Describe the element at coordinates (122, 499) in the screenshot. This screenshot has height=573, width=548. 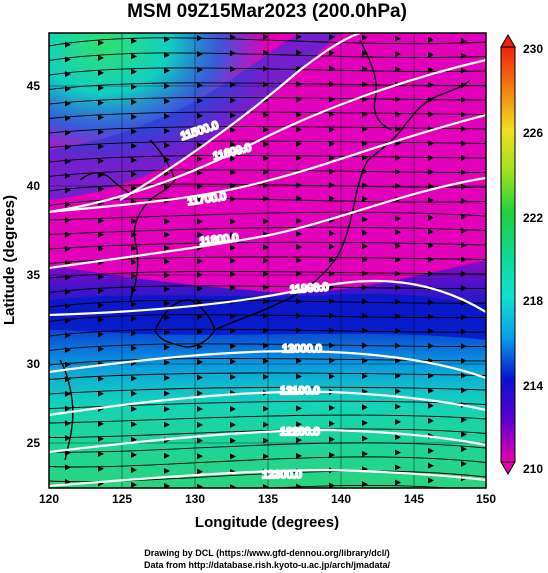
I see `x-tick-label: 125` at that location.